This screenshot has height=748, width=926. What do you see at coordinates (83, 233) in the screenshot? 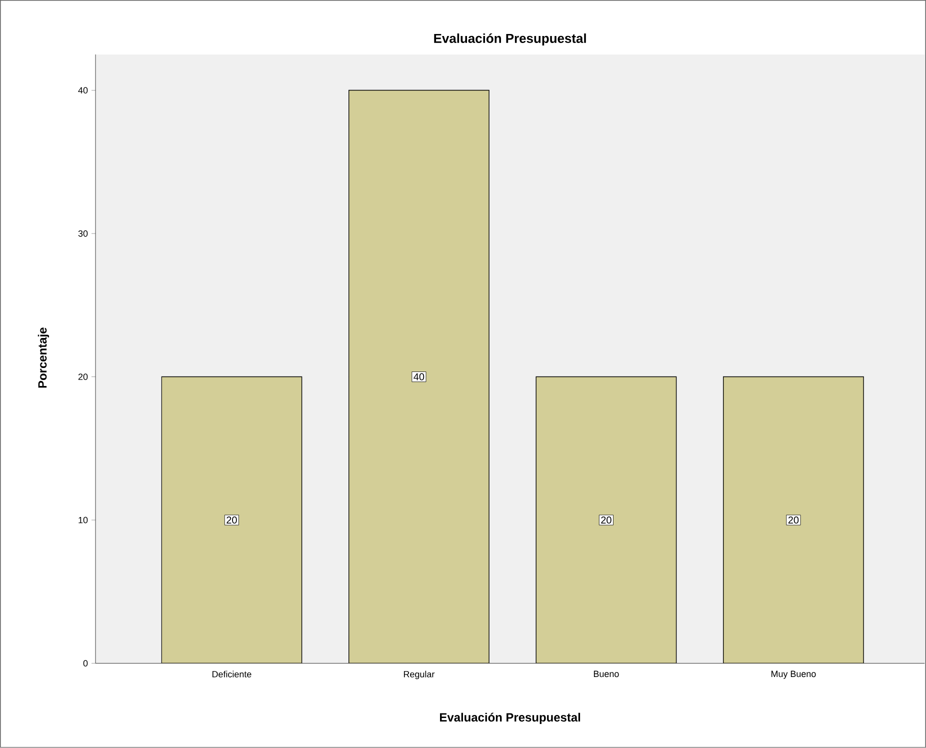
I see `y-tick-label: 30` at bounding box center [83, 233].